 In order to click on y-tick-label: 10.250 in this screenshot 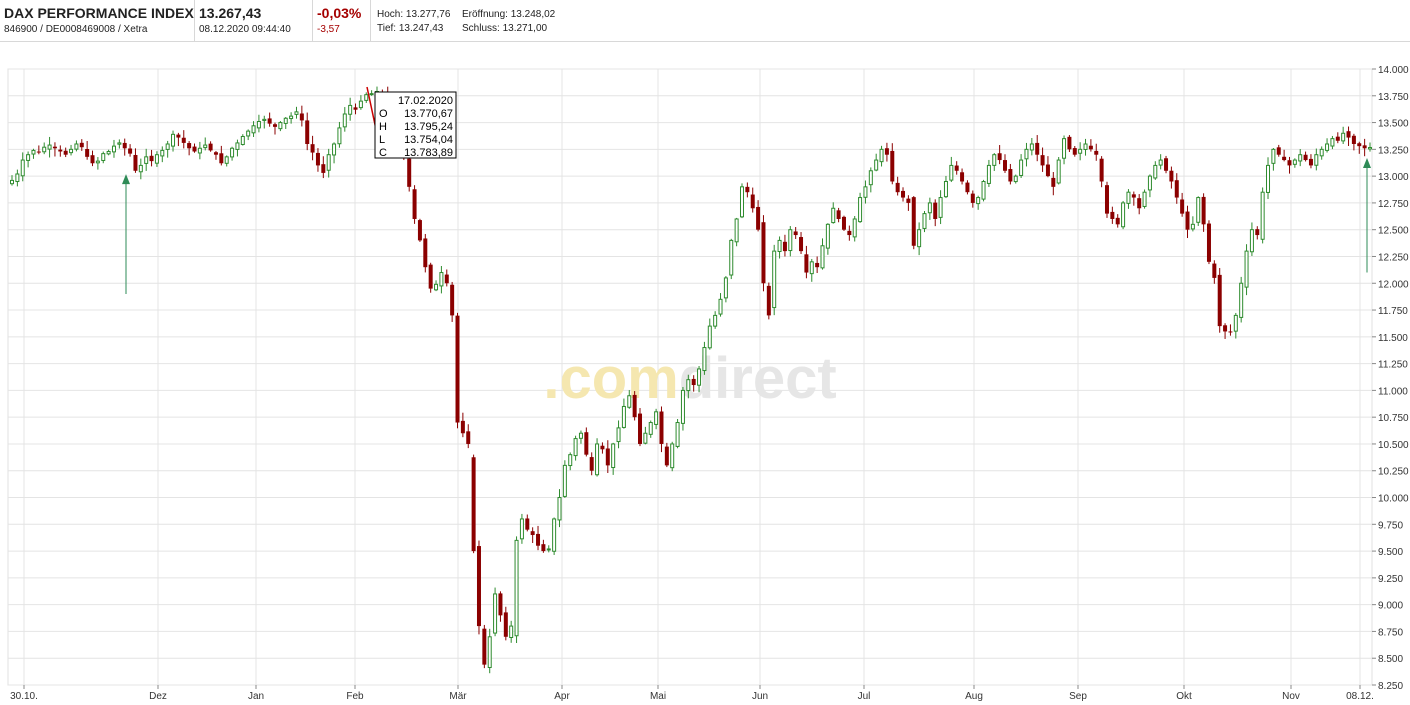, I will do `click(1393, 472)`.